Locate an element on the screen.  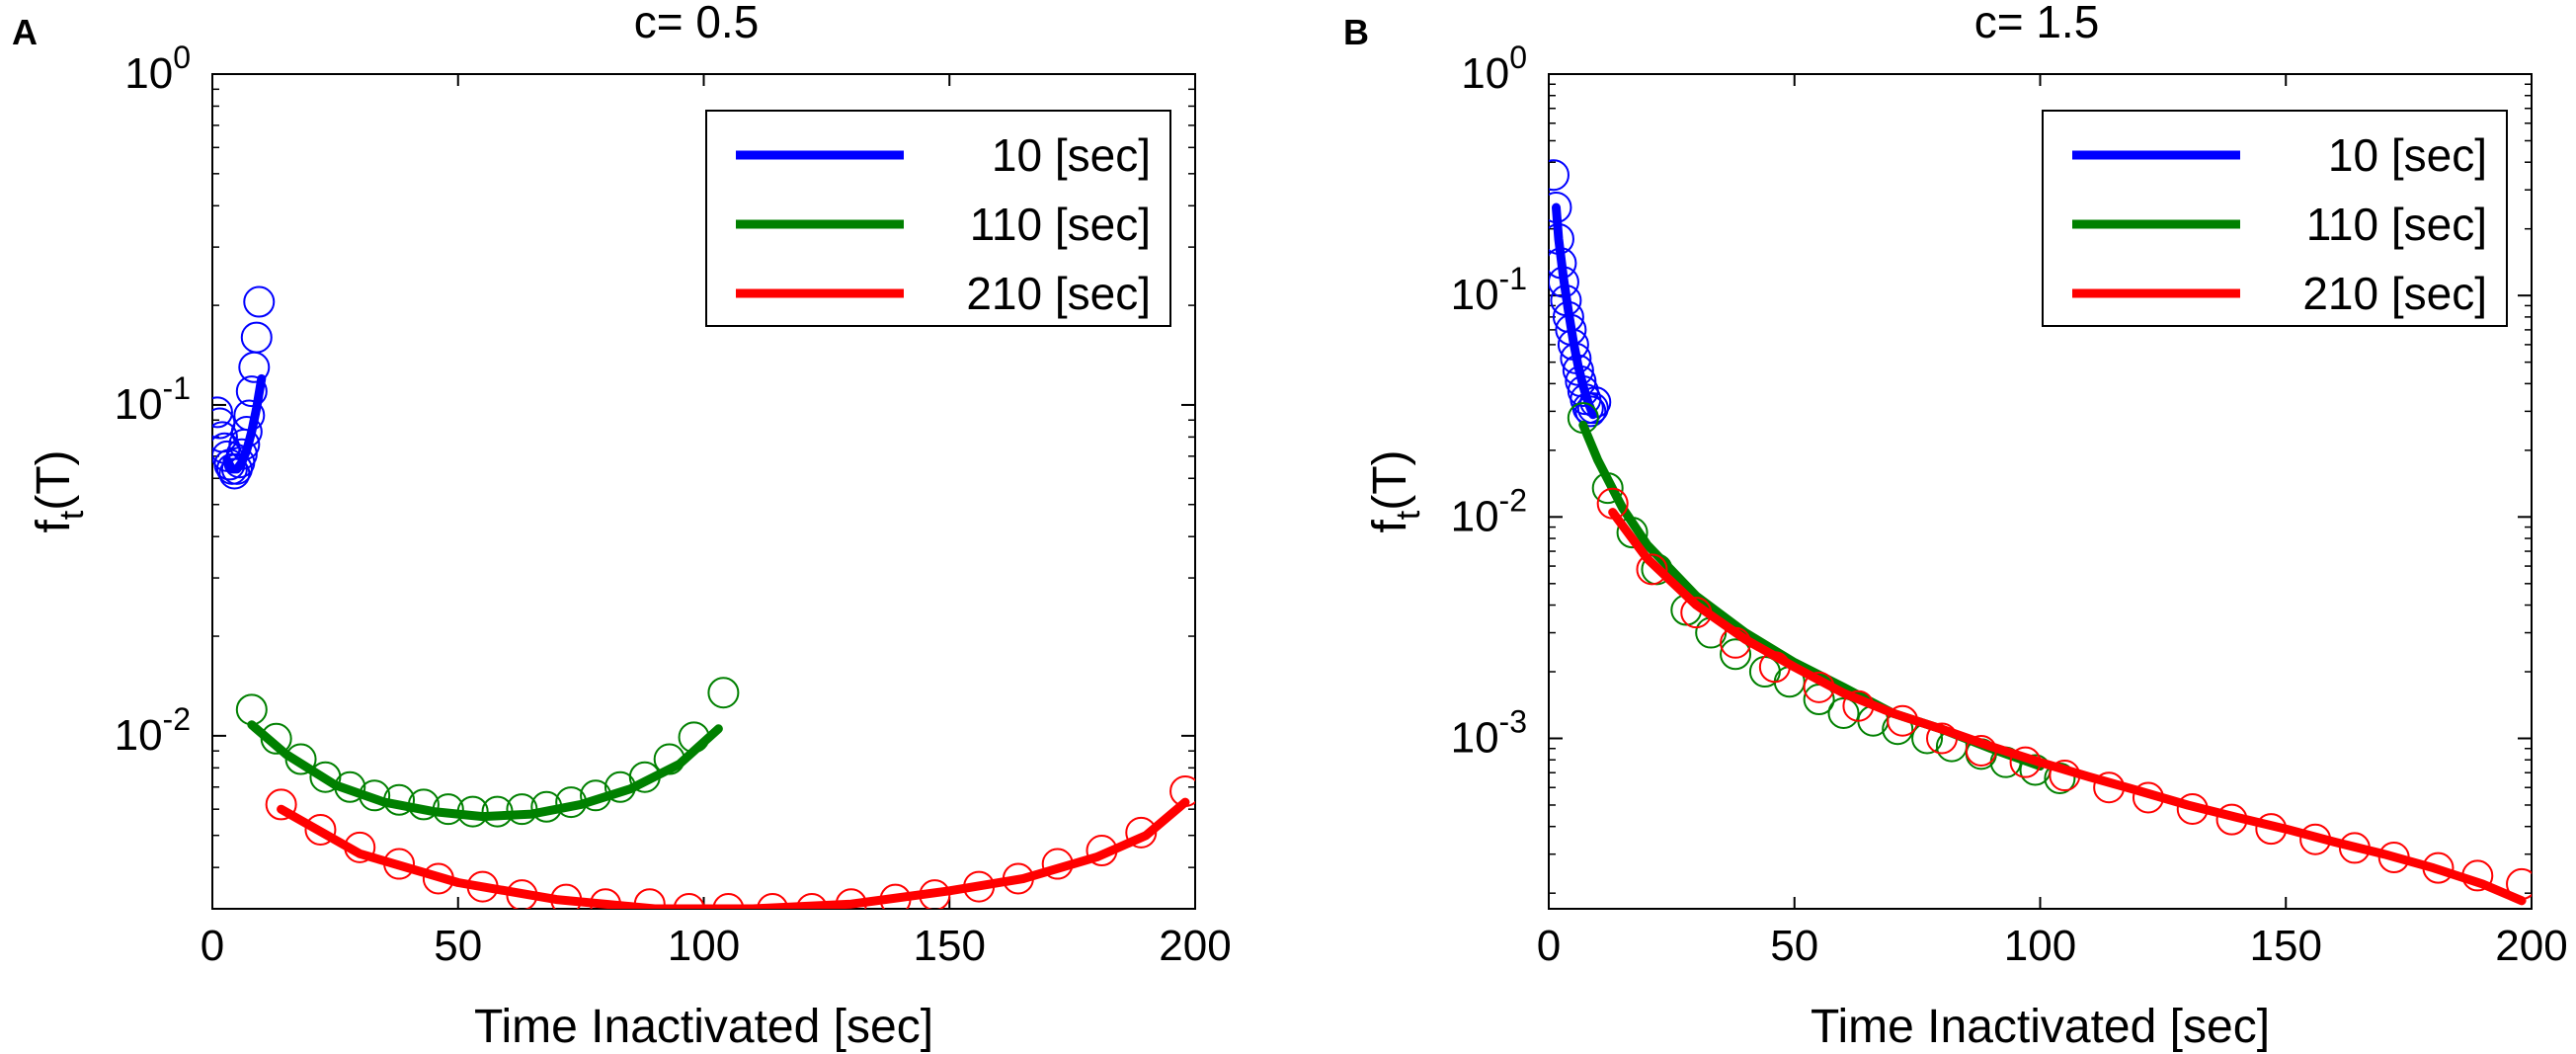
chart-title: c= 1.5 is located at coordinates (2037, 23).